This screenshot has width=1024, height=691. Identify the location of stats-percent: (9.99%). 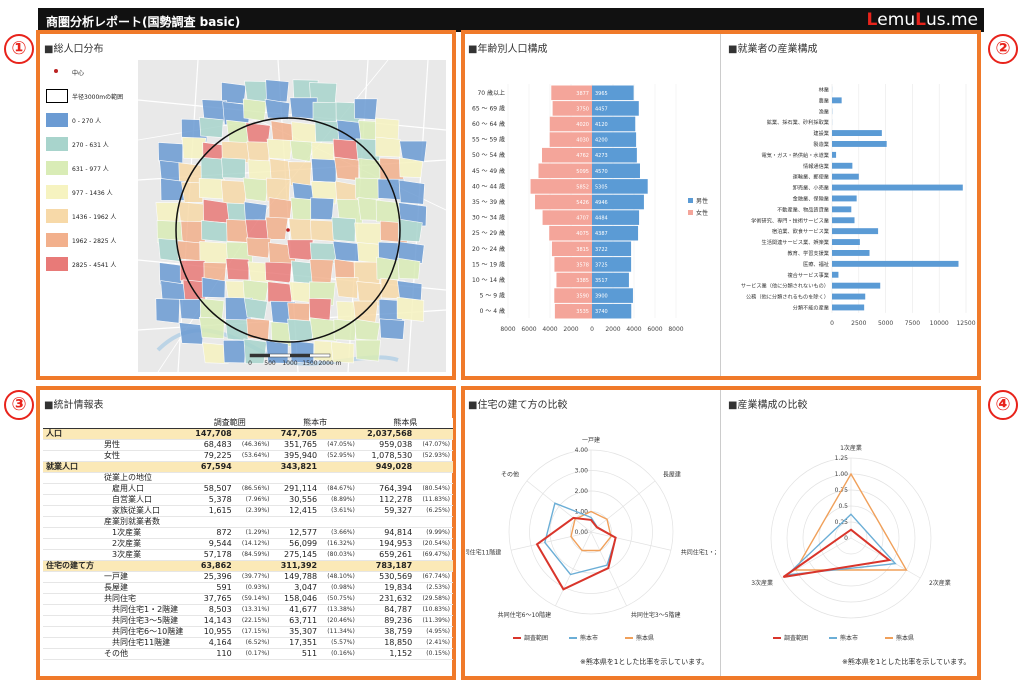
(438, 533).